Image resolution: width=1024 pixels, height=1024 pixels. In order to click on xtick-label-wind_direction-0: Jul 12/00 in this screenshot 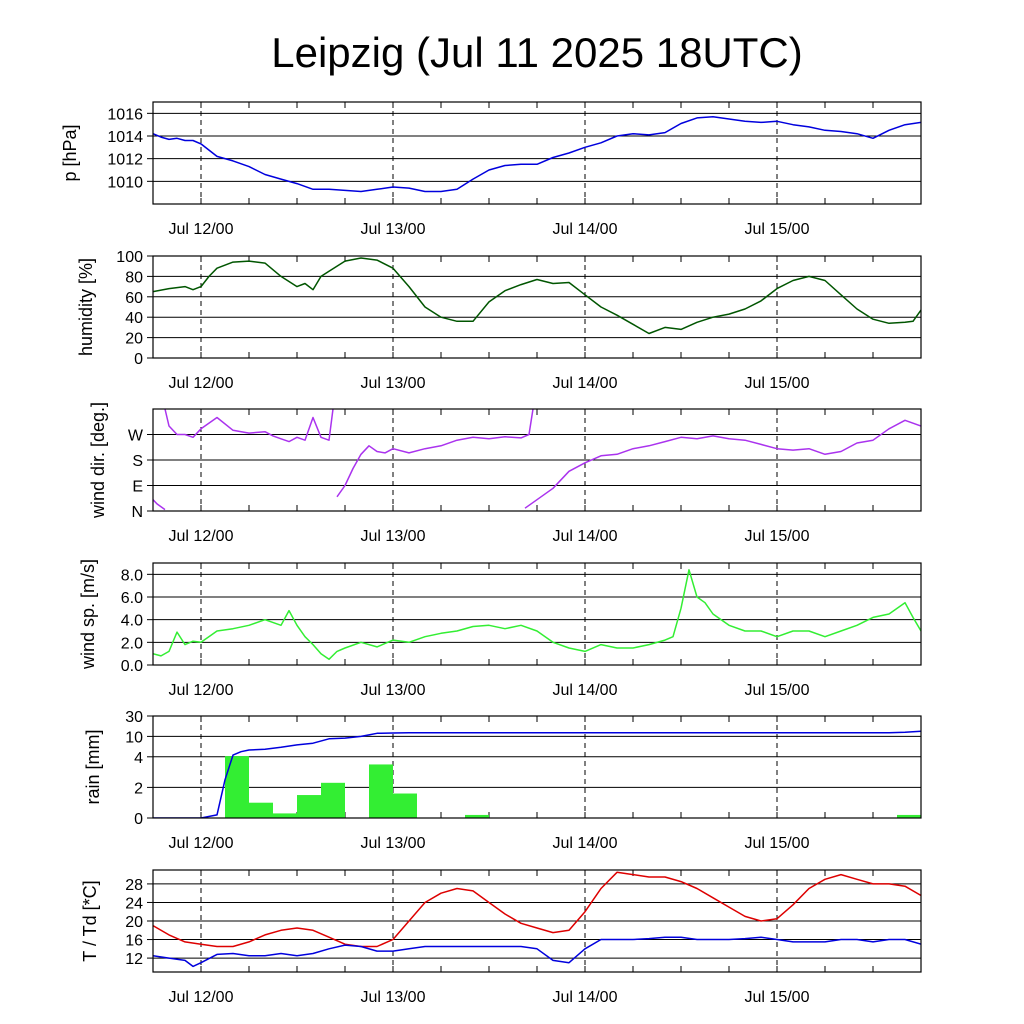, I will do `click(201, 536)`.